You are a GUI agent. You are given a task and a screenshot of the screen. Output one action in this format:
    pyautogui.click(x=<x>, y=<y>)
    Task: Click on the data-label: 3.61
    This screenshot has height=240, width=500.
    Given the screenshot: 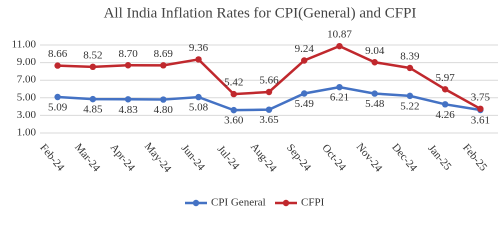 What is the action you would take?
    pyautogui.click(x=480, y=121)
    